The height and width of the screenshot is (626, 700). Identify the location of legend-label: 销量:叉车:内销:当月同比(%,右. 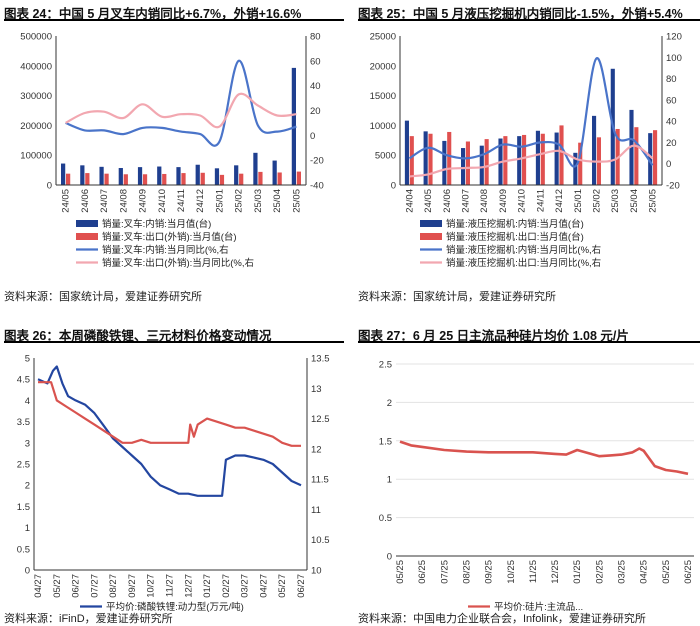
(165, 250).